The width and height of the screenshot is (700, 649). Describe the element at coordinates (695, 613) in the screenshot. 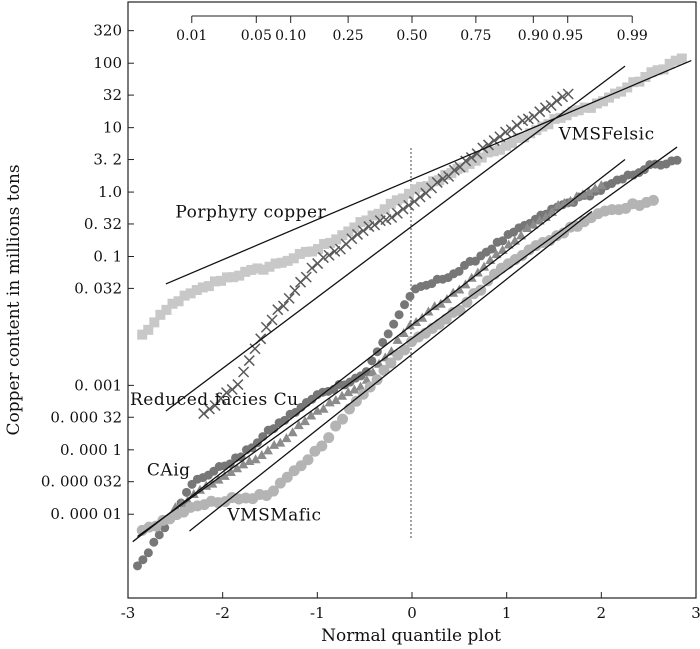

I see `x-tick-label: 3` at that location.